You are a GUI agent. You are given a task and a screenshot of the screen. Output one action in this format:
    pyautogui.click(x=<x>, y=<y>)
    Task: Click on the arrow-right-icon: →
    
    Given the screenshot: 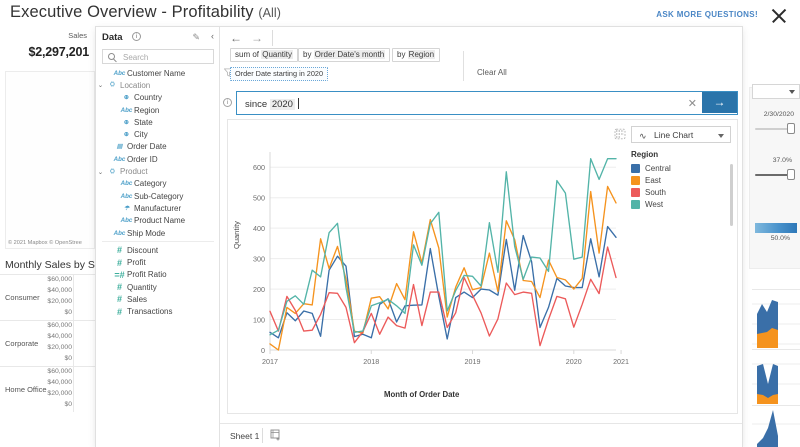 What is the action you would take?
    pyautogui.click(x=257, y=38)
    